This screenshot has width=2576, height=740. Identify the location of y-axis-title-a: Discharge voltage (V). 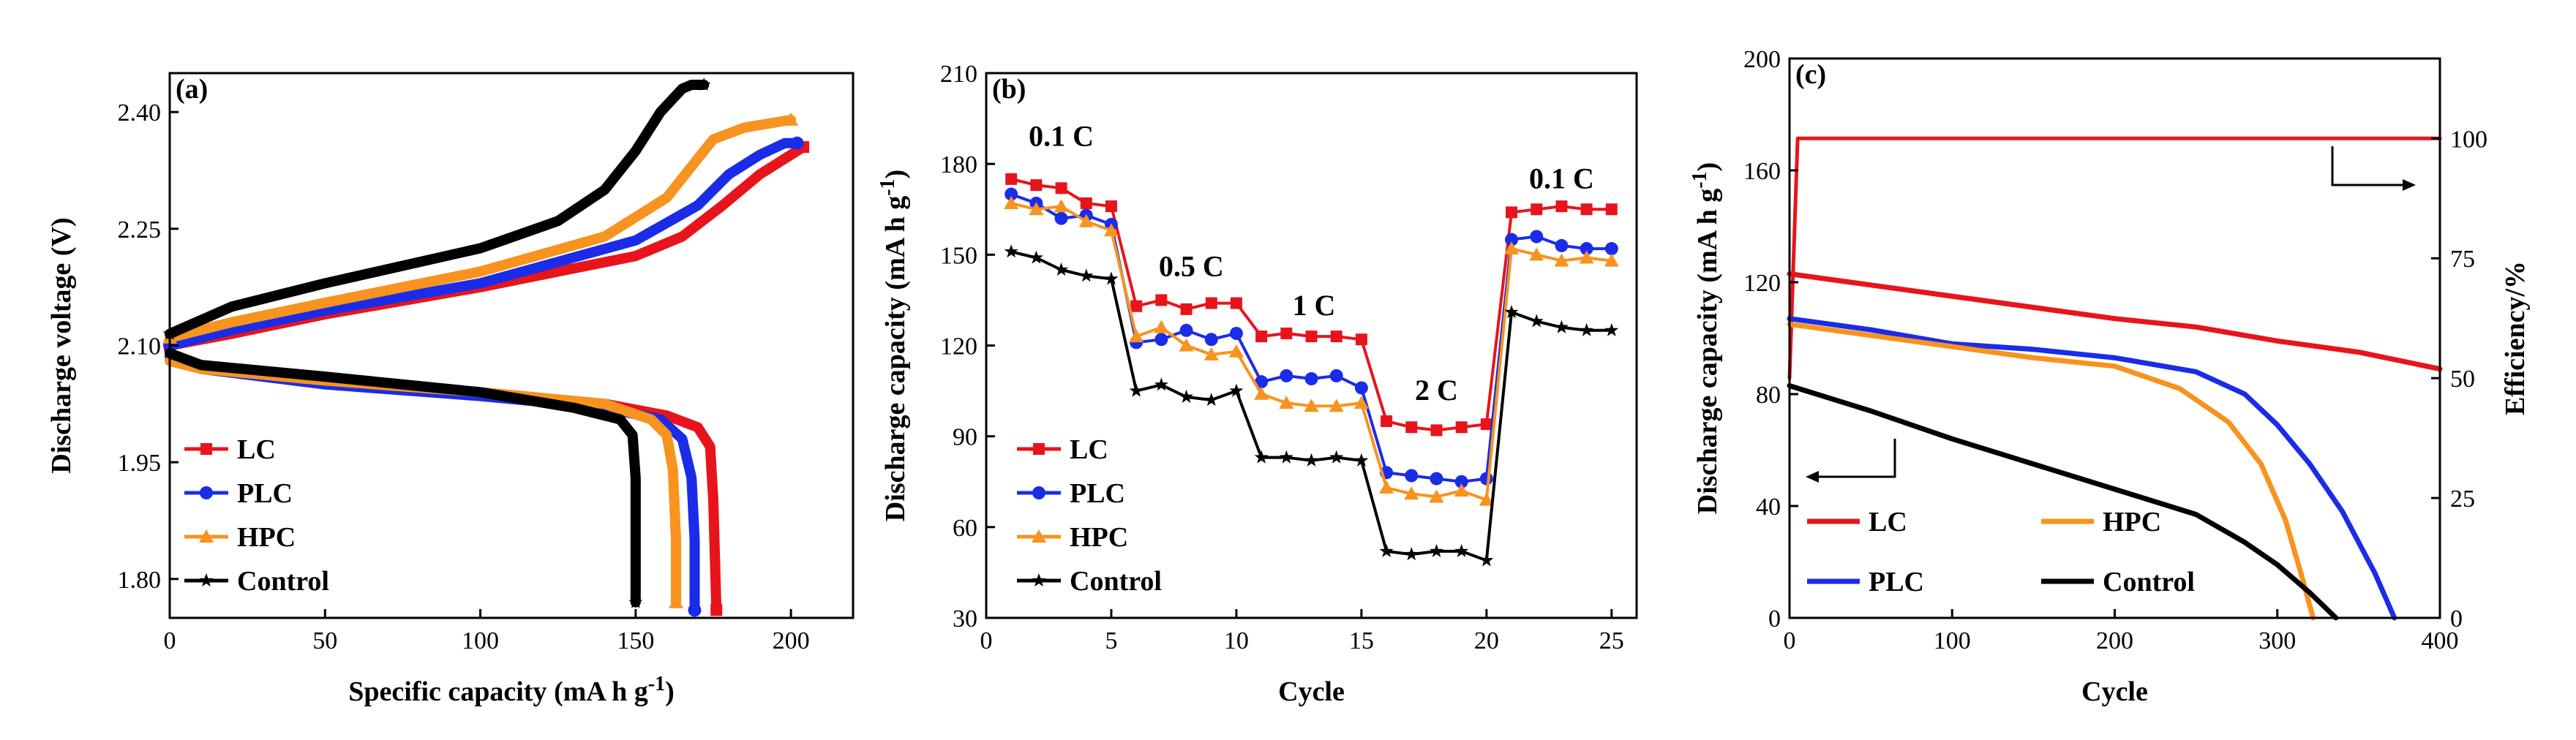
(61, 345).